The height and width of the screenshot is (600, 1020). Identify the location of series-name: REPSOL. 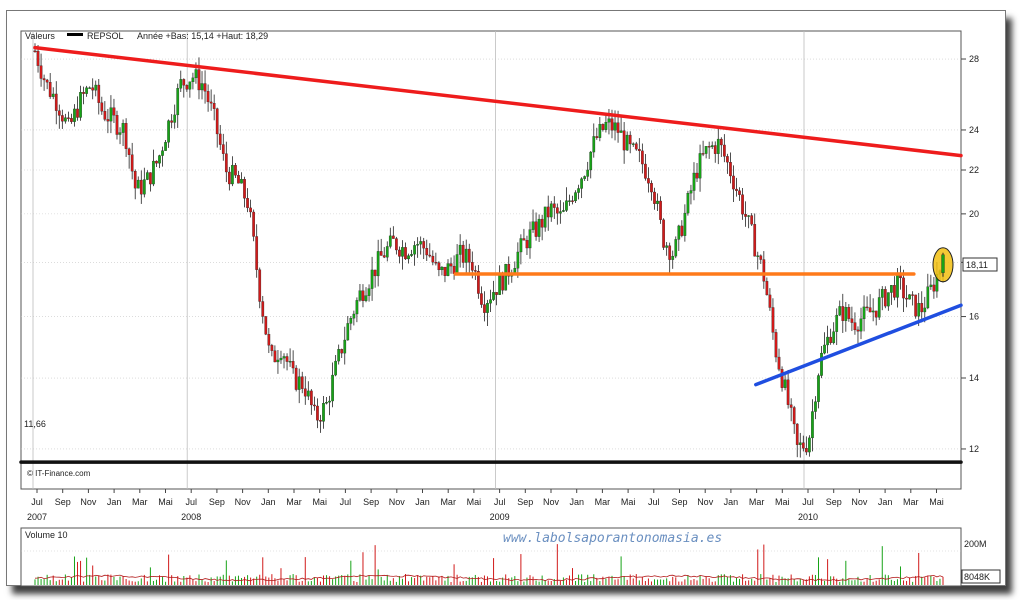
(105, 36).